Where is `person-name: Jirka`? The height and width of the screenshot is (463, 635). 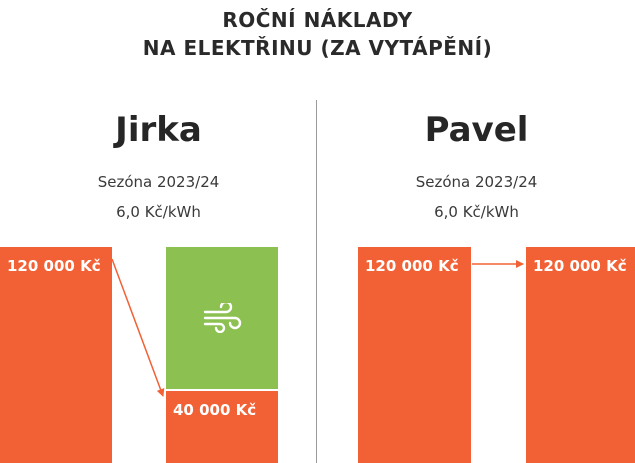
person-name: Jirka is located at coordinates (158, 130).